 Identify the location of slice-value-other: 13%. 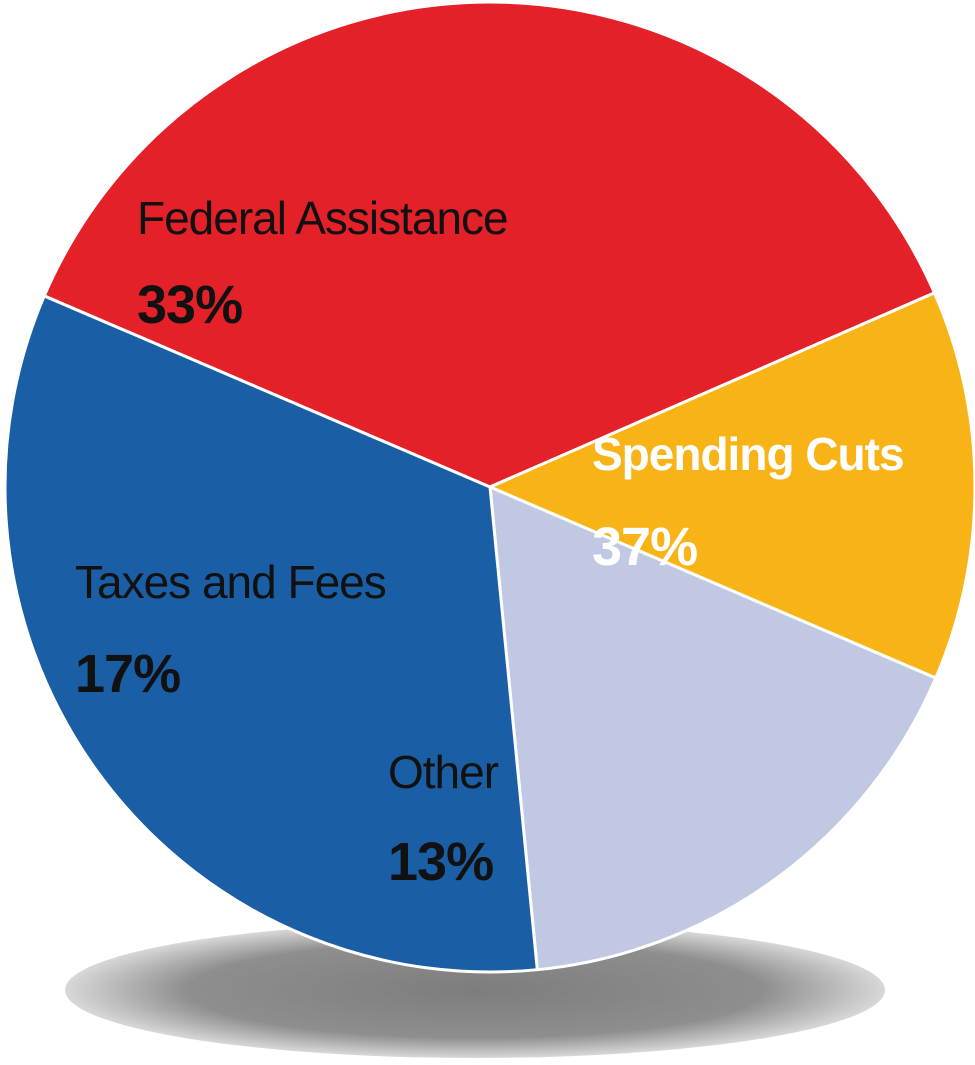
(440, 862).